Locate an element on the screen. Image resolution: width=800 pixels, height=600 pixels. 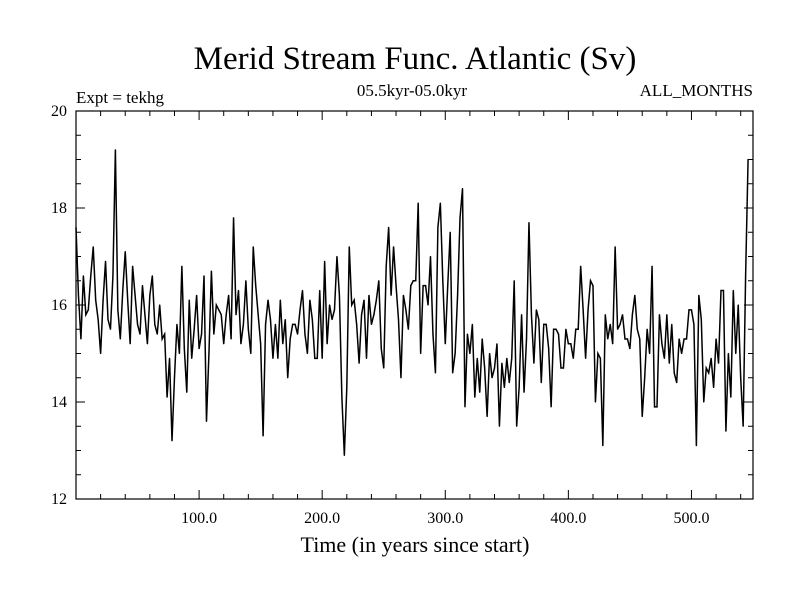
y-tick-label: 16 is located at coordinates (59, 305).